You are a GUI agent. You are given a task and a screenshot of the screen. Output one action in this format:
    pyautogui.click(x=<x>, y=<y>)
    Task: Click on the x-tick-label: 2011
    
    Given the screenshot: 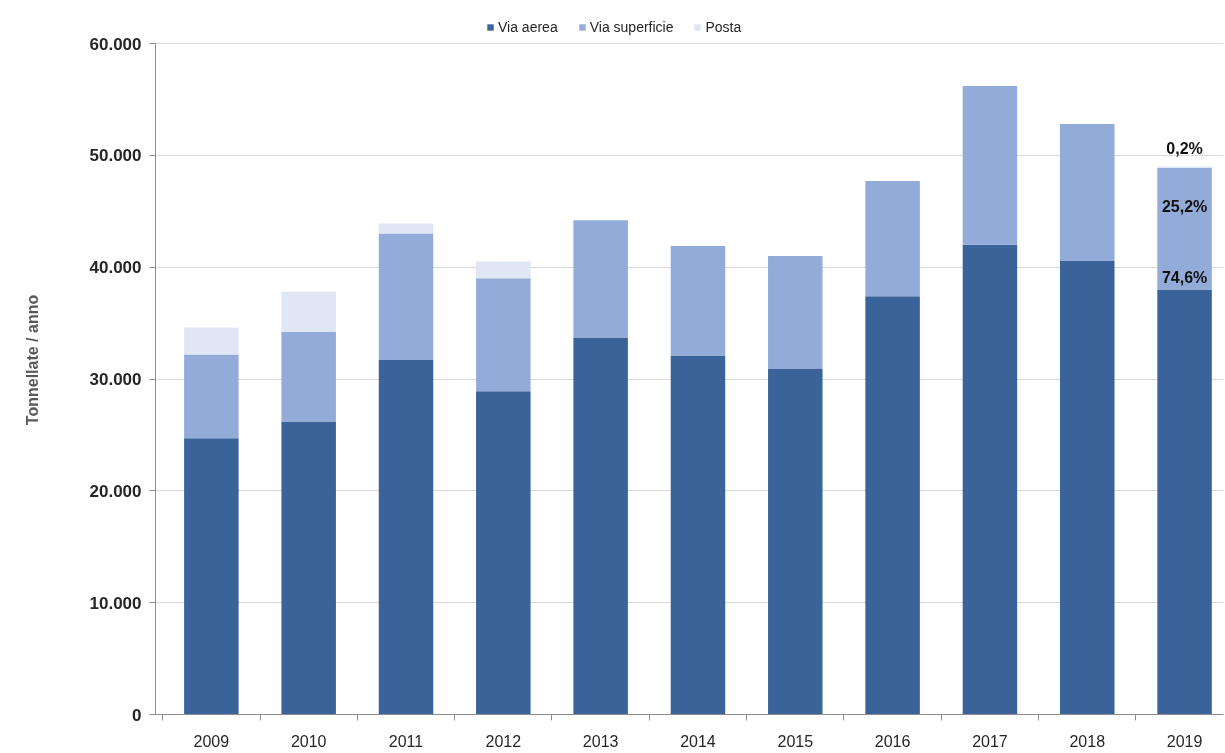 What is the action you would take?
    pyautogui.click(x=406, y=741)
    